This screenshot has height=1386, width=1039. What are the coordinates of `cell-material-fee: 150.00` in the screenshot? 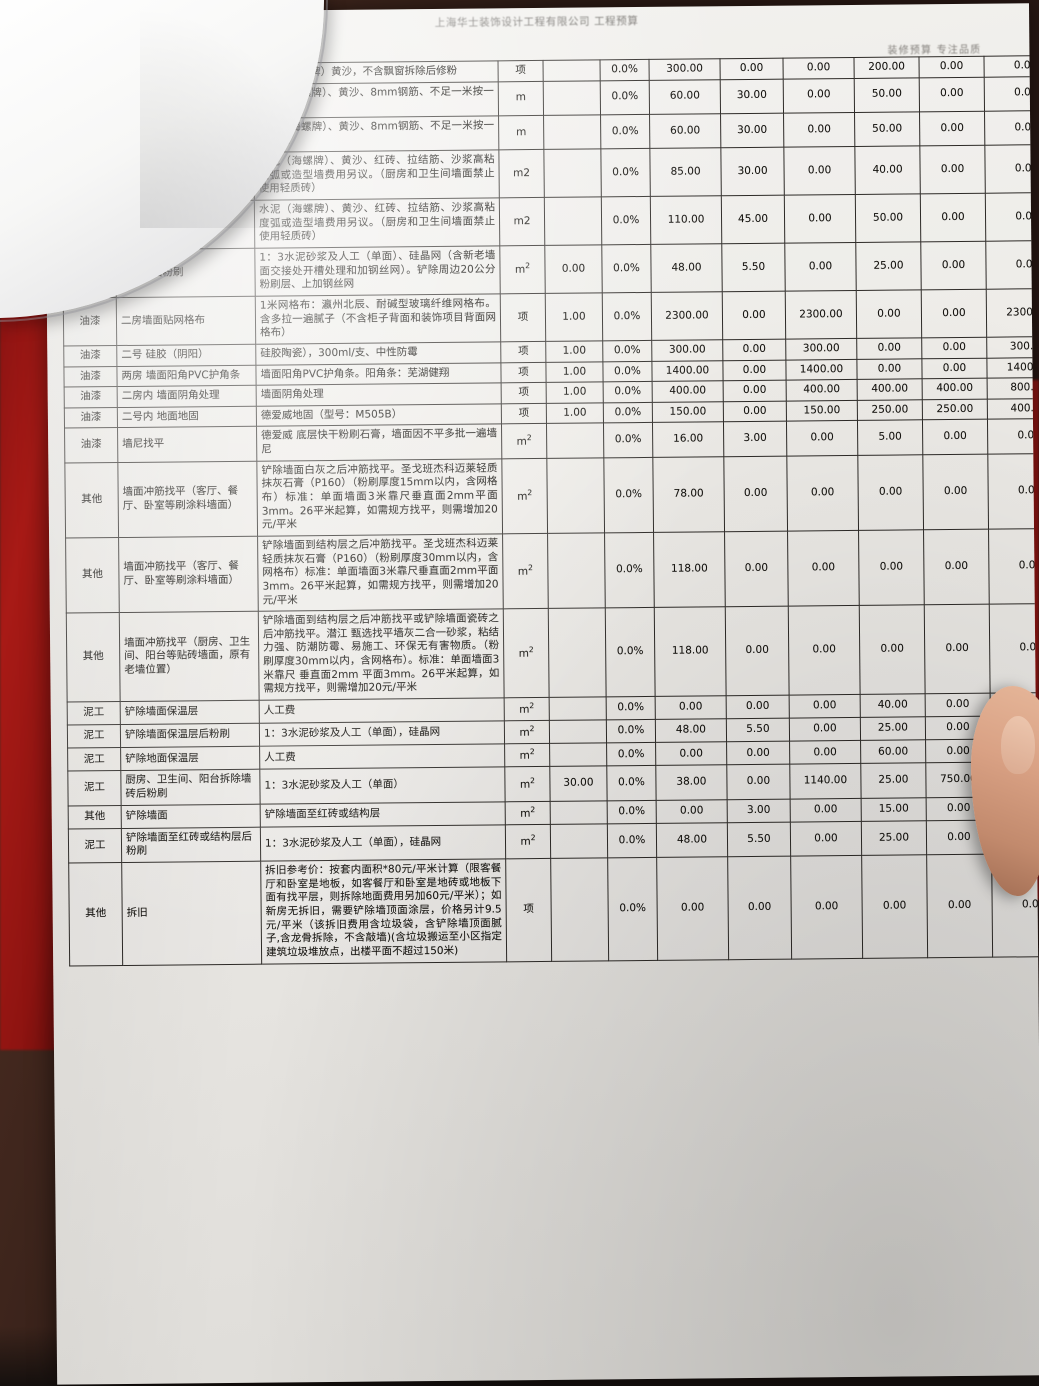 It's located at (822, 411).